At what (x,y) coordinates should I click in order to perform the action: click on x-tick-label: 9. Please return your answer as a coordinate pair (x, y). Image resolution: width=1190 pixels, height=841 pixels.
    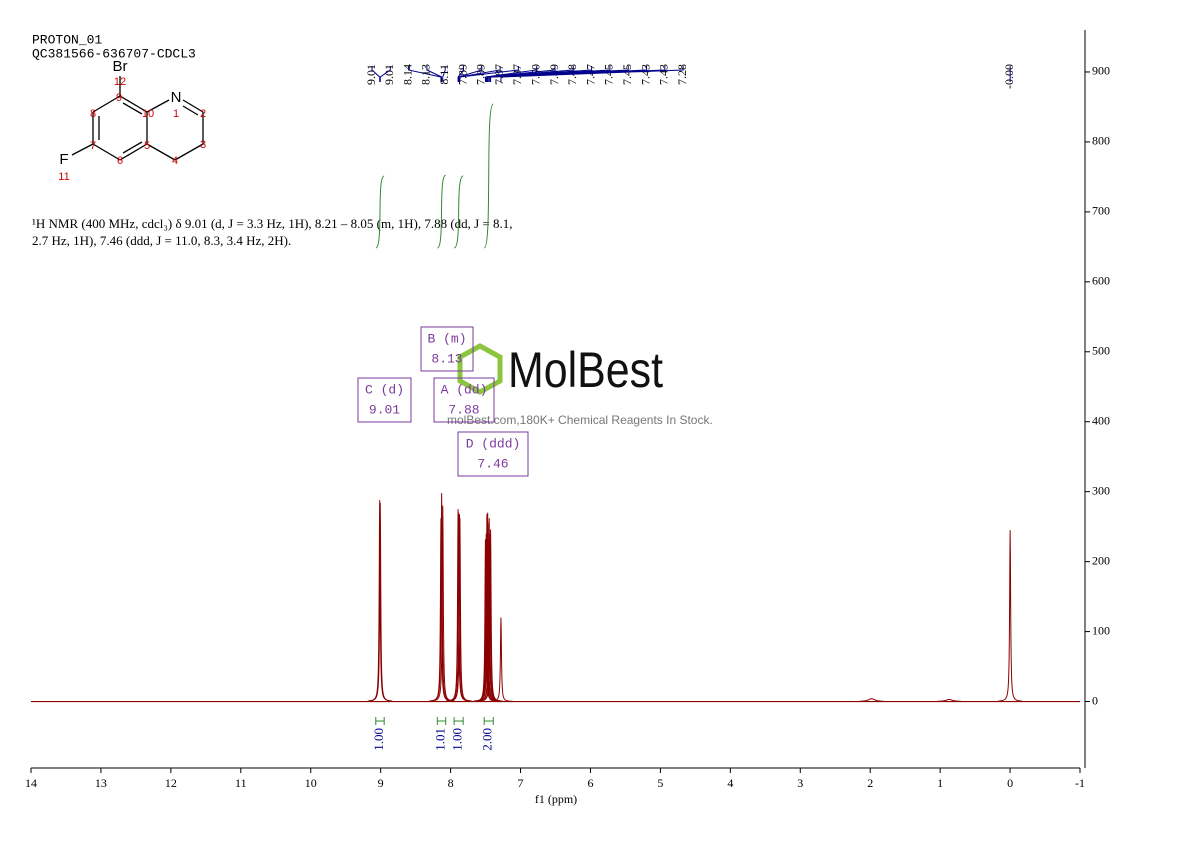
    Looking at the image, I should click on (381, 783).